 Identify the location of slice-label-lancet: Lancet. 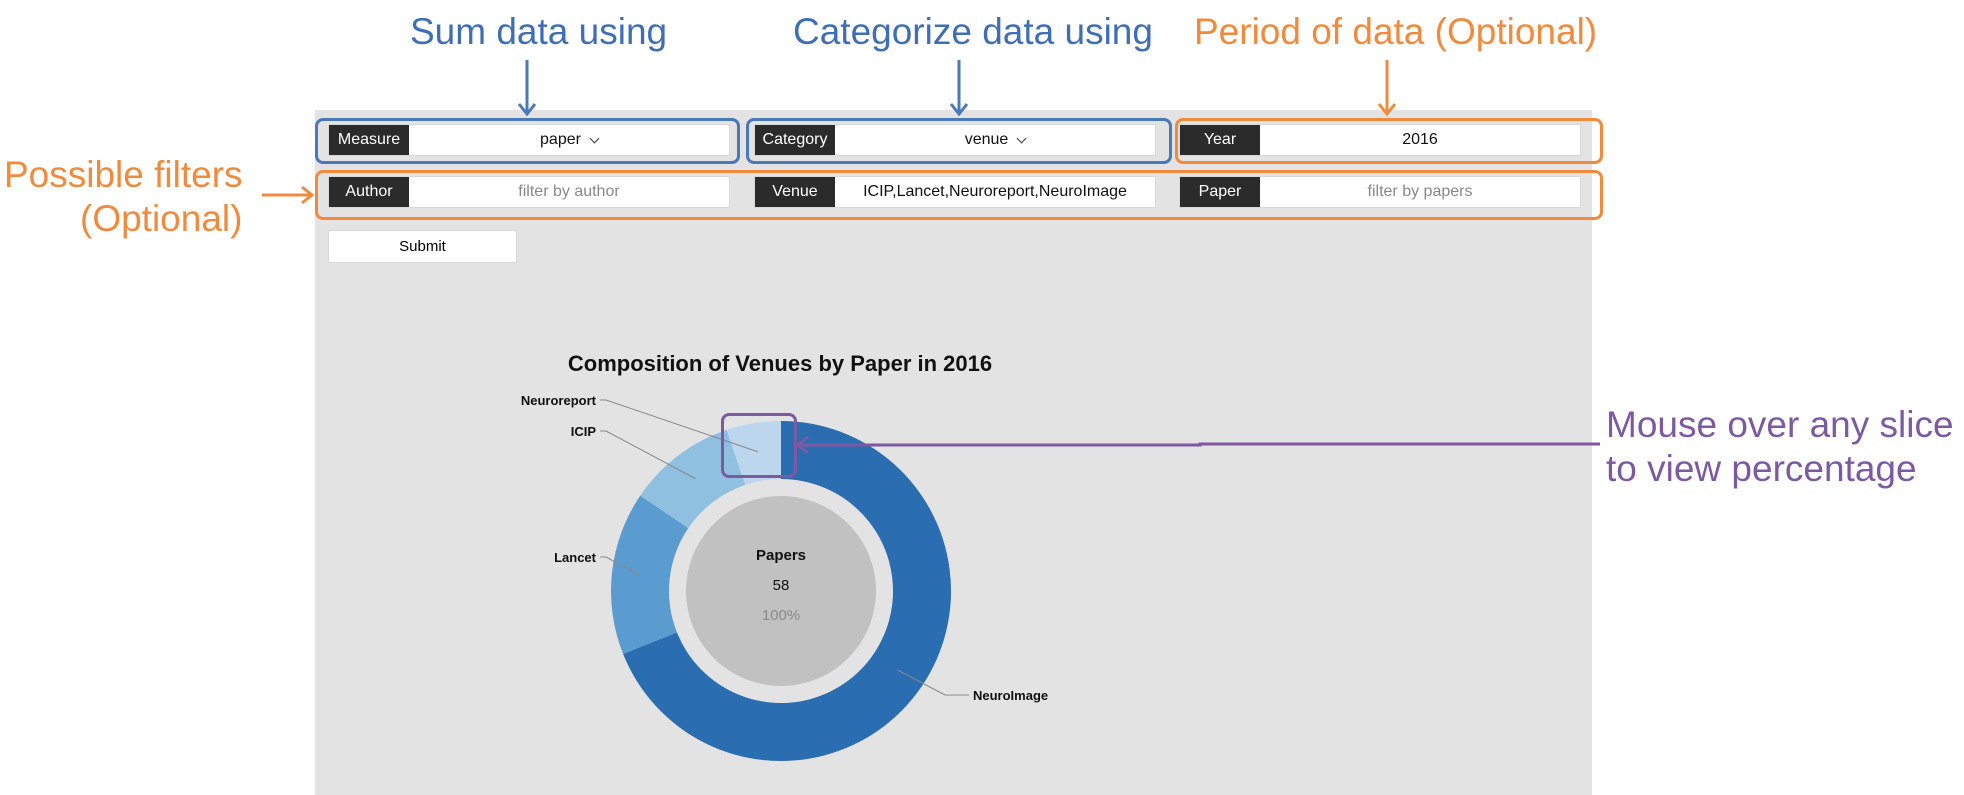
(575, 557).